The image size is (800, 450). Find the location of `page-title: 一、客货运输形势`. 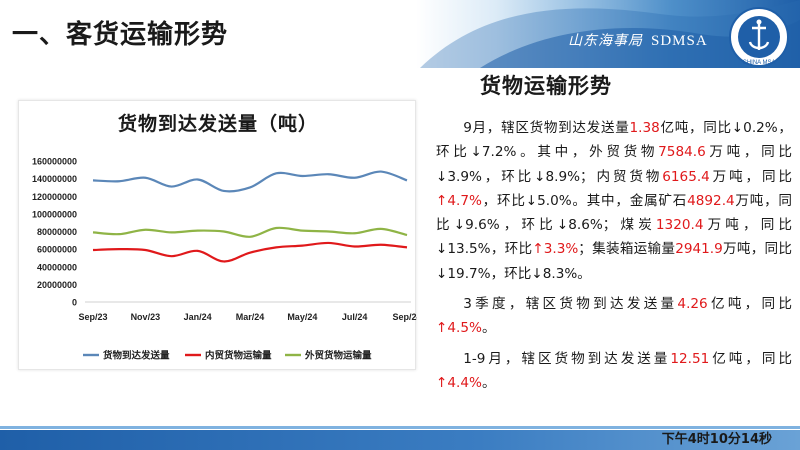

page-title: 一、客货运输形势 is located at coordinates (120, 35).